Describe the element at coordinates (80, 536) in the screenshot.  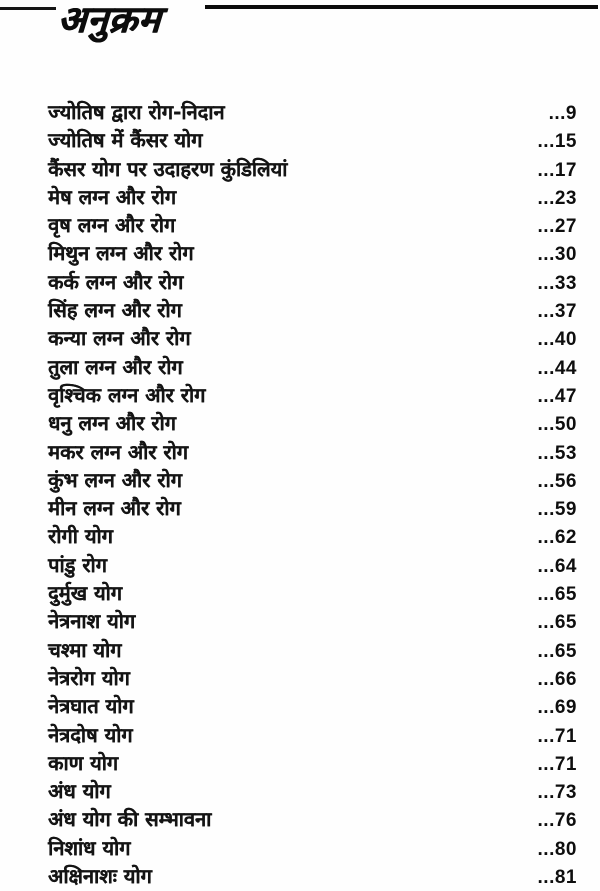
I see `toc-entry-label: रोगी योग` at that location.